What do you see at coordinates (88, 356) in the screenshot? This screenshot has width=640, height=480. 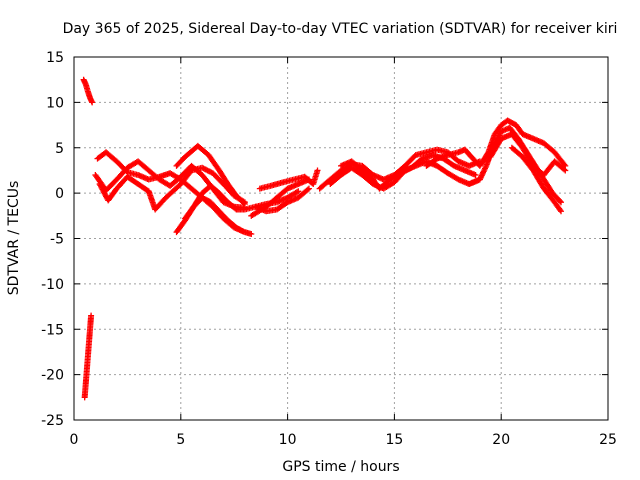 I see `series-arc-b` at bounding box center [88, 356].